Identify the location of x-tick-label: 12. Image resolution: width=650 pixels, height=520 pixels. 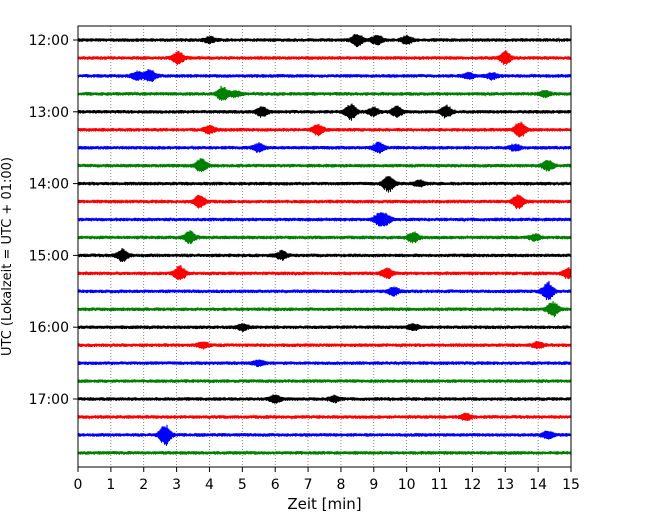
(472, 485).